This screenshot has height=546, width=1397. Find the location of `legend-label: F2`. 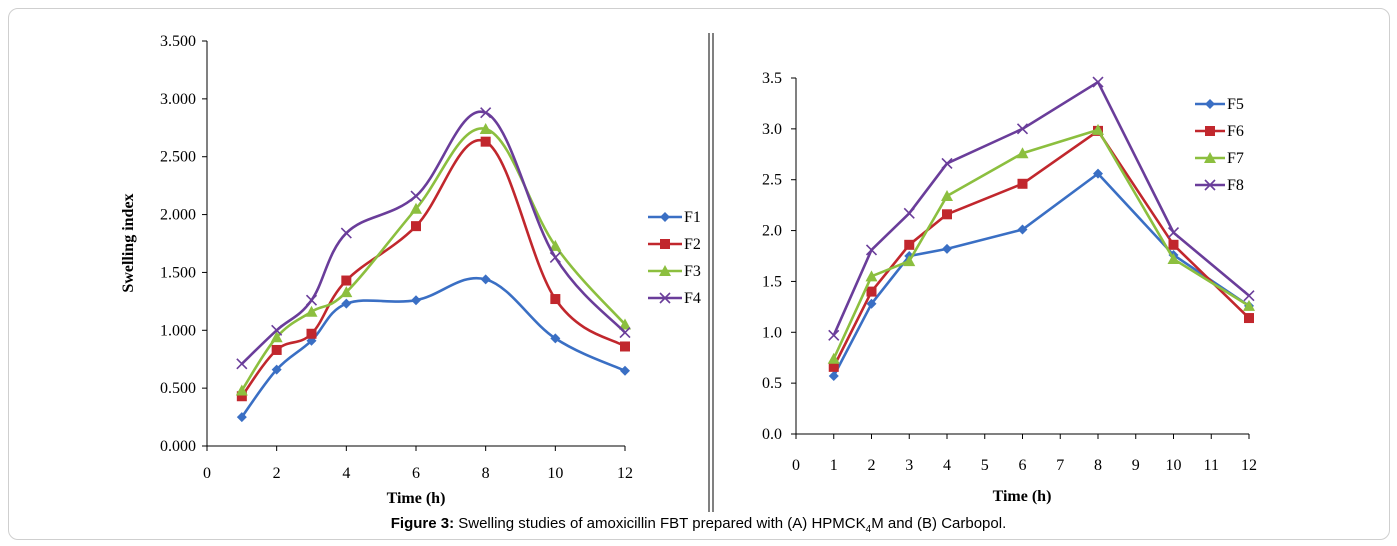

legend-label: F2 is located at coordinates (692, 244).